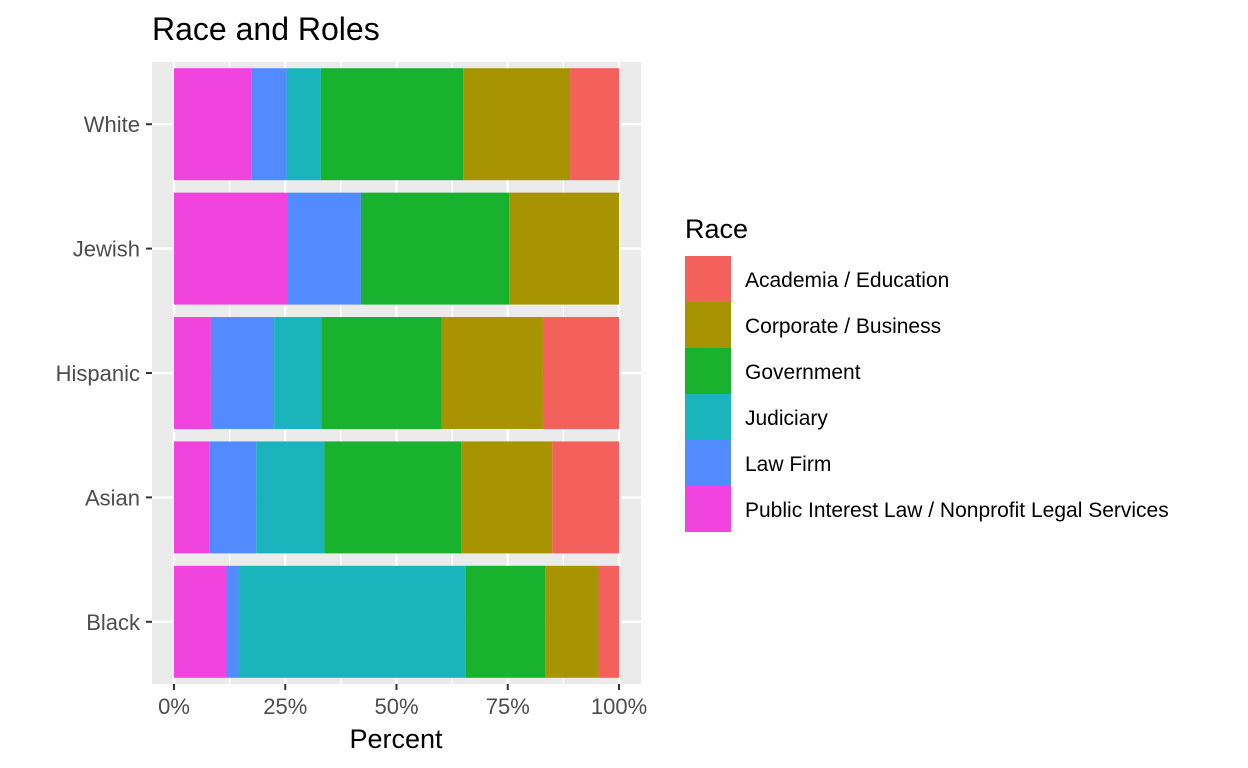  What do you see at coordinates (517, 124) in the screenshot?
I see `bar-white-corporate-business` at bounding box center [517, 124].